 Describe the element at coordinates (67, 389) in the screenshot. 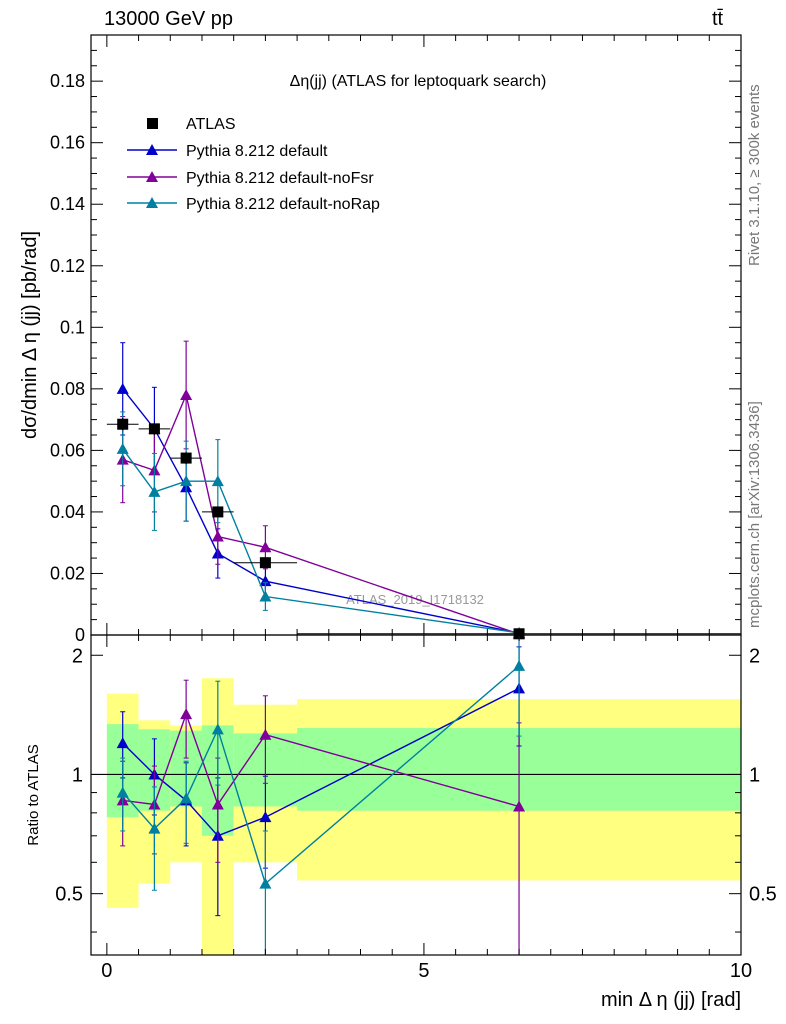

I see `main-ytick-label: 0.08` at that location.